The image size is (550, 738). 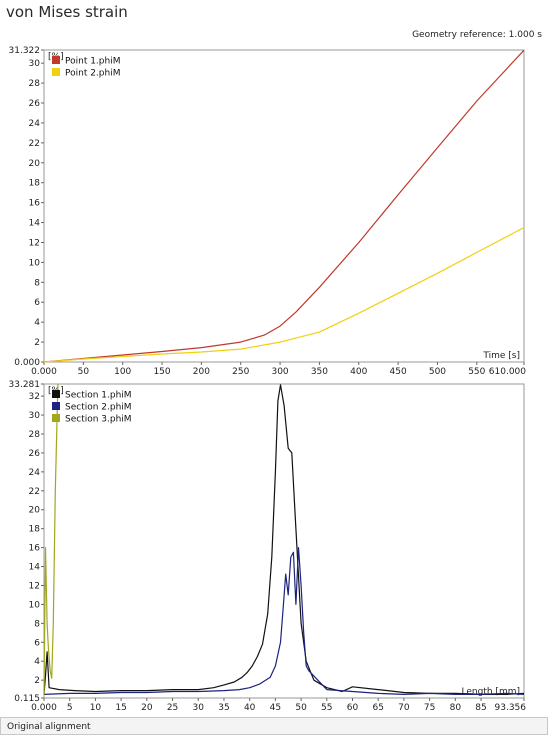 What do you see at coordinates (377, 708) in the screenshot?
I see `x-tick-label: 65` at bounding box center [377, 708].